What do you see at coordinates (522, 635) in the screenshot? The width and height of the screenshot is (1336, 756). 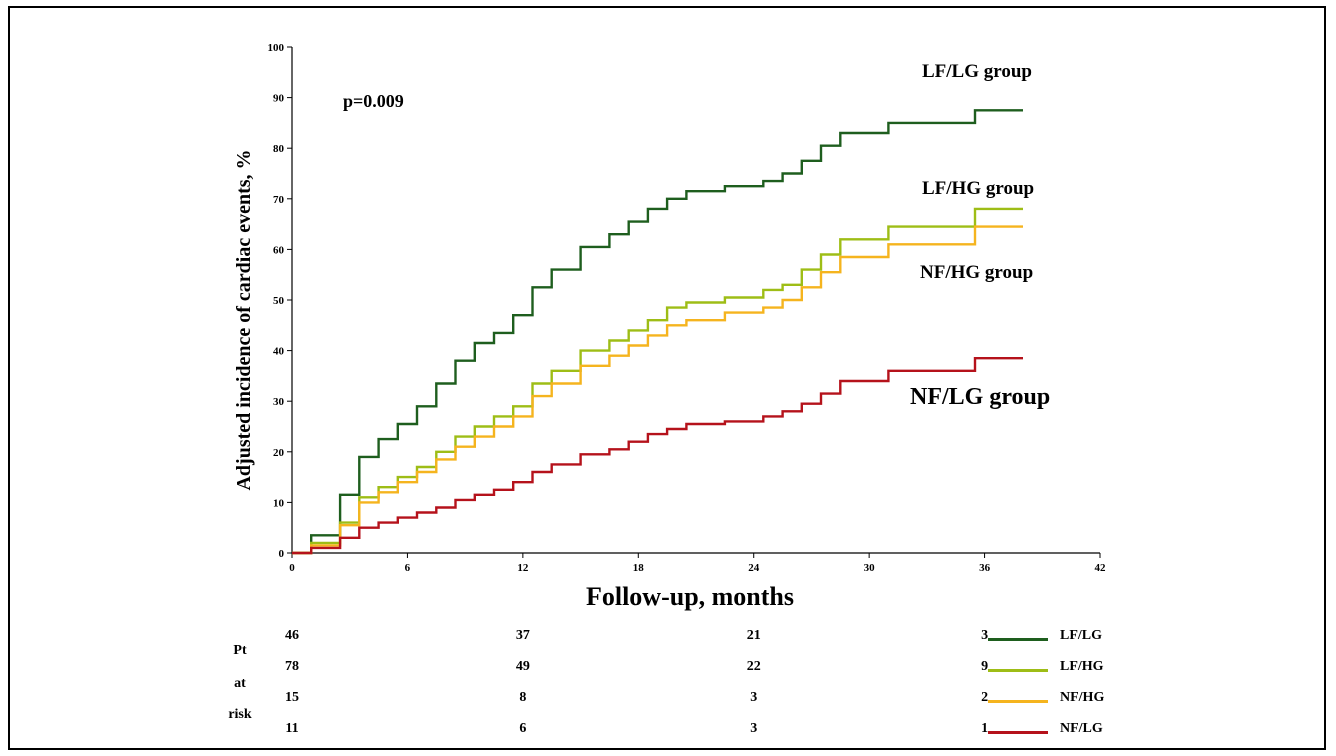 I see `risk-cell: 37` at bounding box center [522, 635].